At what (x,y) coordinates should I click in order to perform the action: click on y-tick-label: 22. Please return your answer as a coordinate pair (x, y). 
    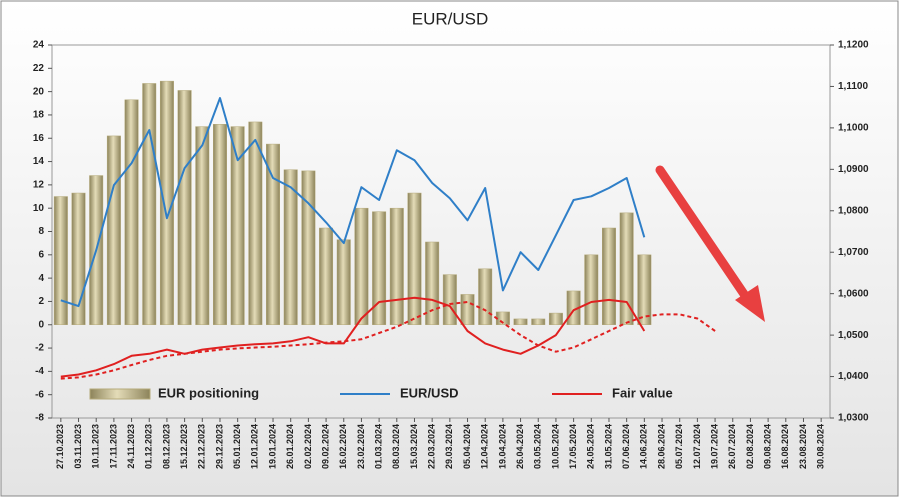
    Looking at the image, I should click on (39, 68).